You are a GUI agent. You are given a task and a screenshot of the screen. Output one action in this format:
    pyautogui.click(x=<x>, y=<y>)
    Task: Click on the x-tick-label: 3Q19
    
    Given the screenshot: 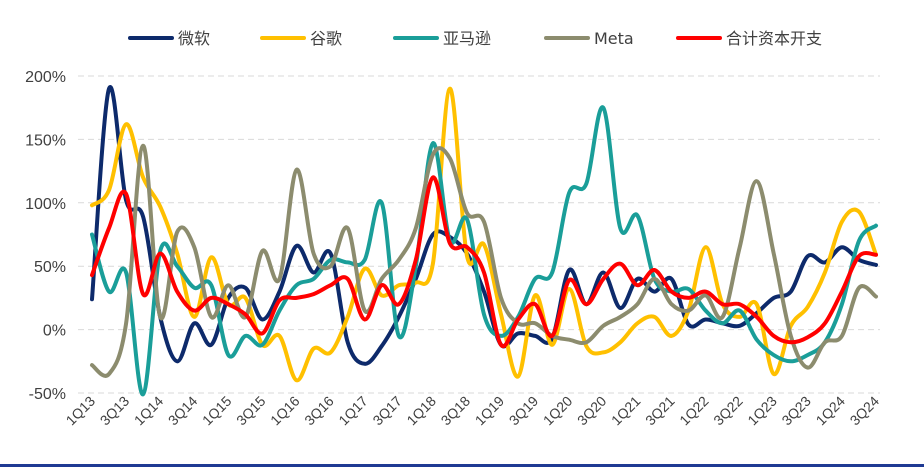 What is the action you would take?
    pyautogui.click(x=524, y=411)
    